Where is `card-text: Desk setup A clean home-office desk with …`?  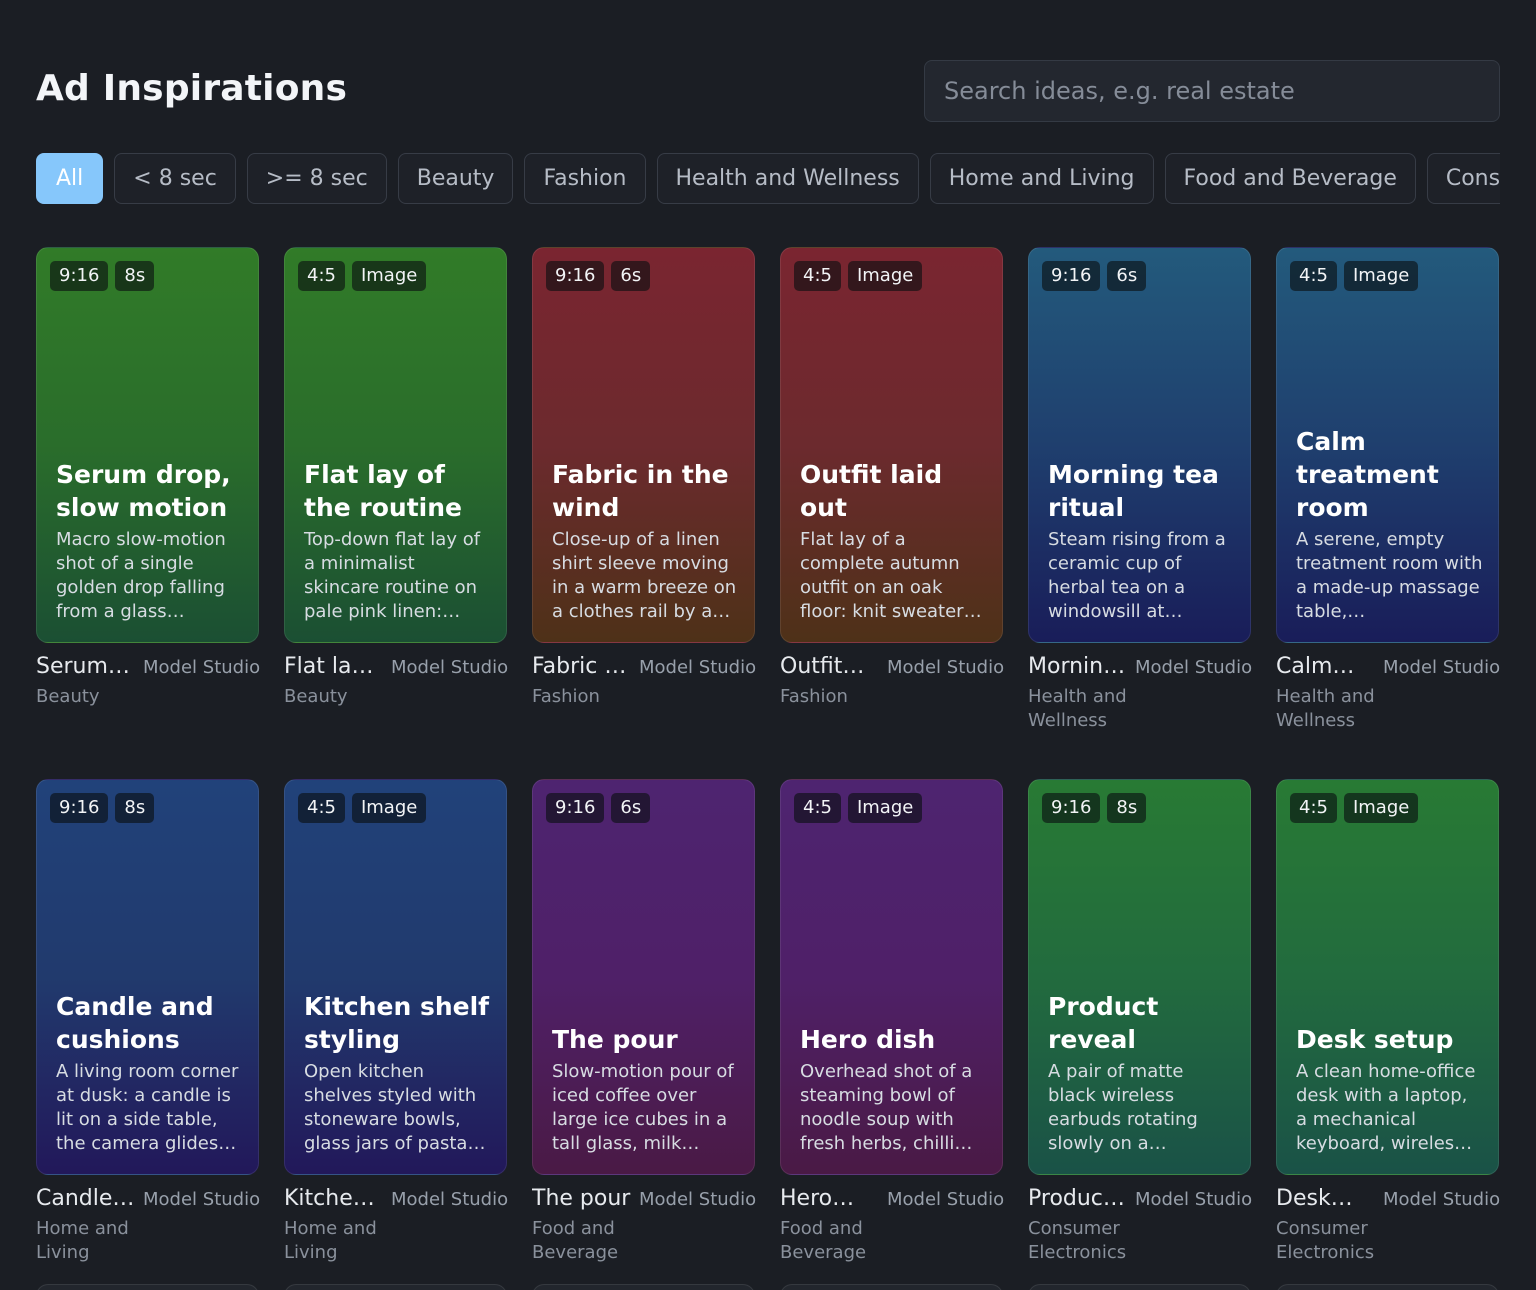
card-text: Desk setup A clean home-office desk with … is located at coordinates (1390, 1089).